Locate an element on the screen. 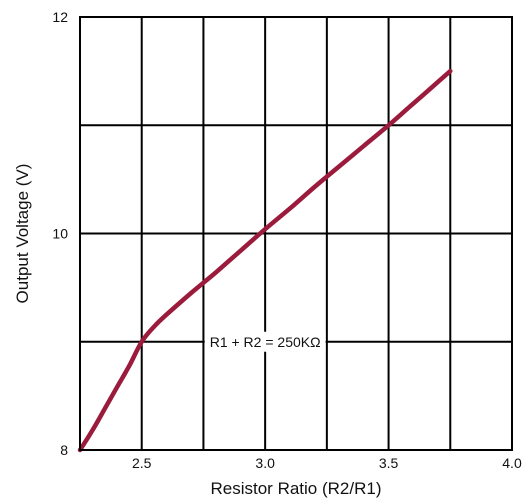 Image resolution: width=522 pixels, height=504 pixels. x-tick-label: 3.5 is located at coordinates (389, 463).